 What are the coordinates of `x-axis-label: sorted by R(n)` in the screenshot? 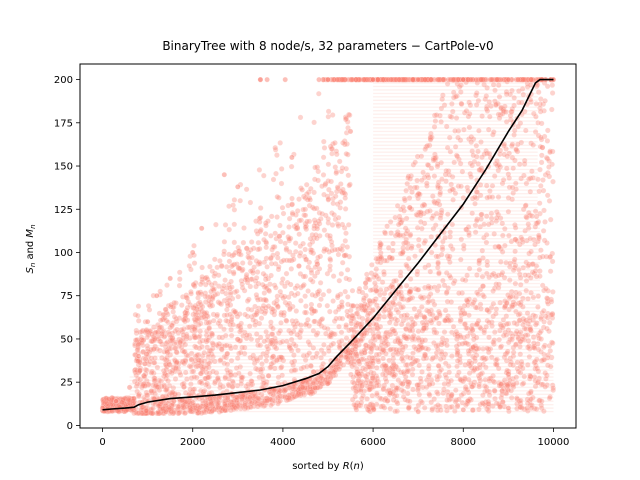 It's located at (328, 466).